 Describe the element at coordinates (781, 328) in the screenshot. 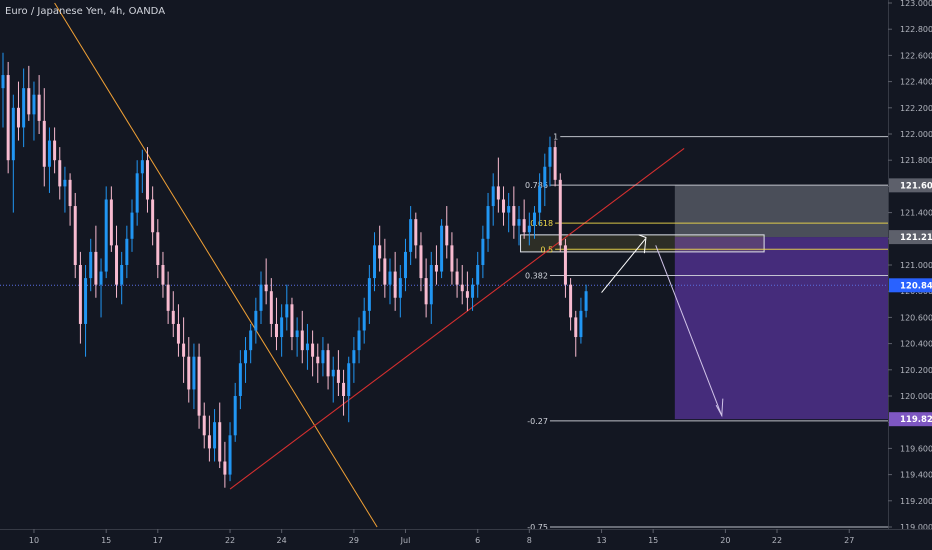

I see `take-profit-zone` at that location.